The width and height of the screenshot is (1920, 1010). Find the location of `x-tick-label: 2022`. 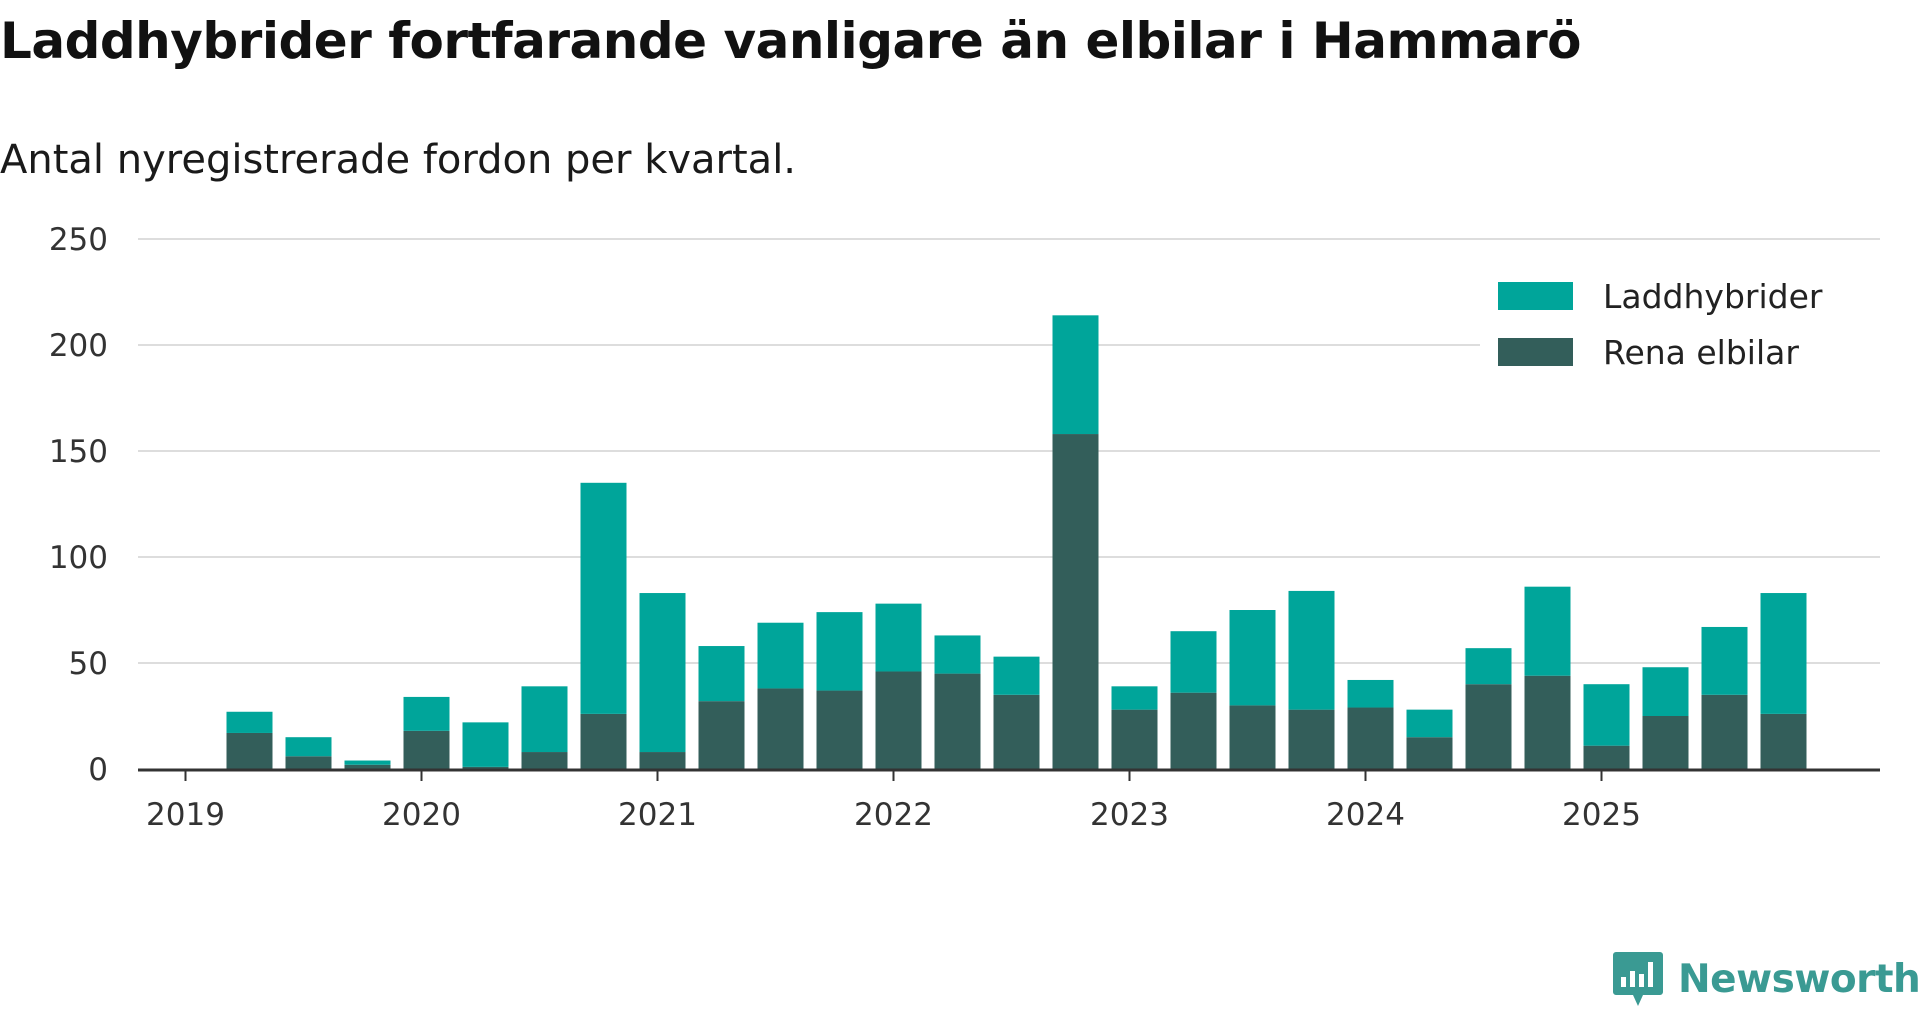

x-tick-label: 2022 is located at coordinates (893, 815).